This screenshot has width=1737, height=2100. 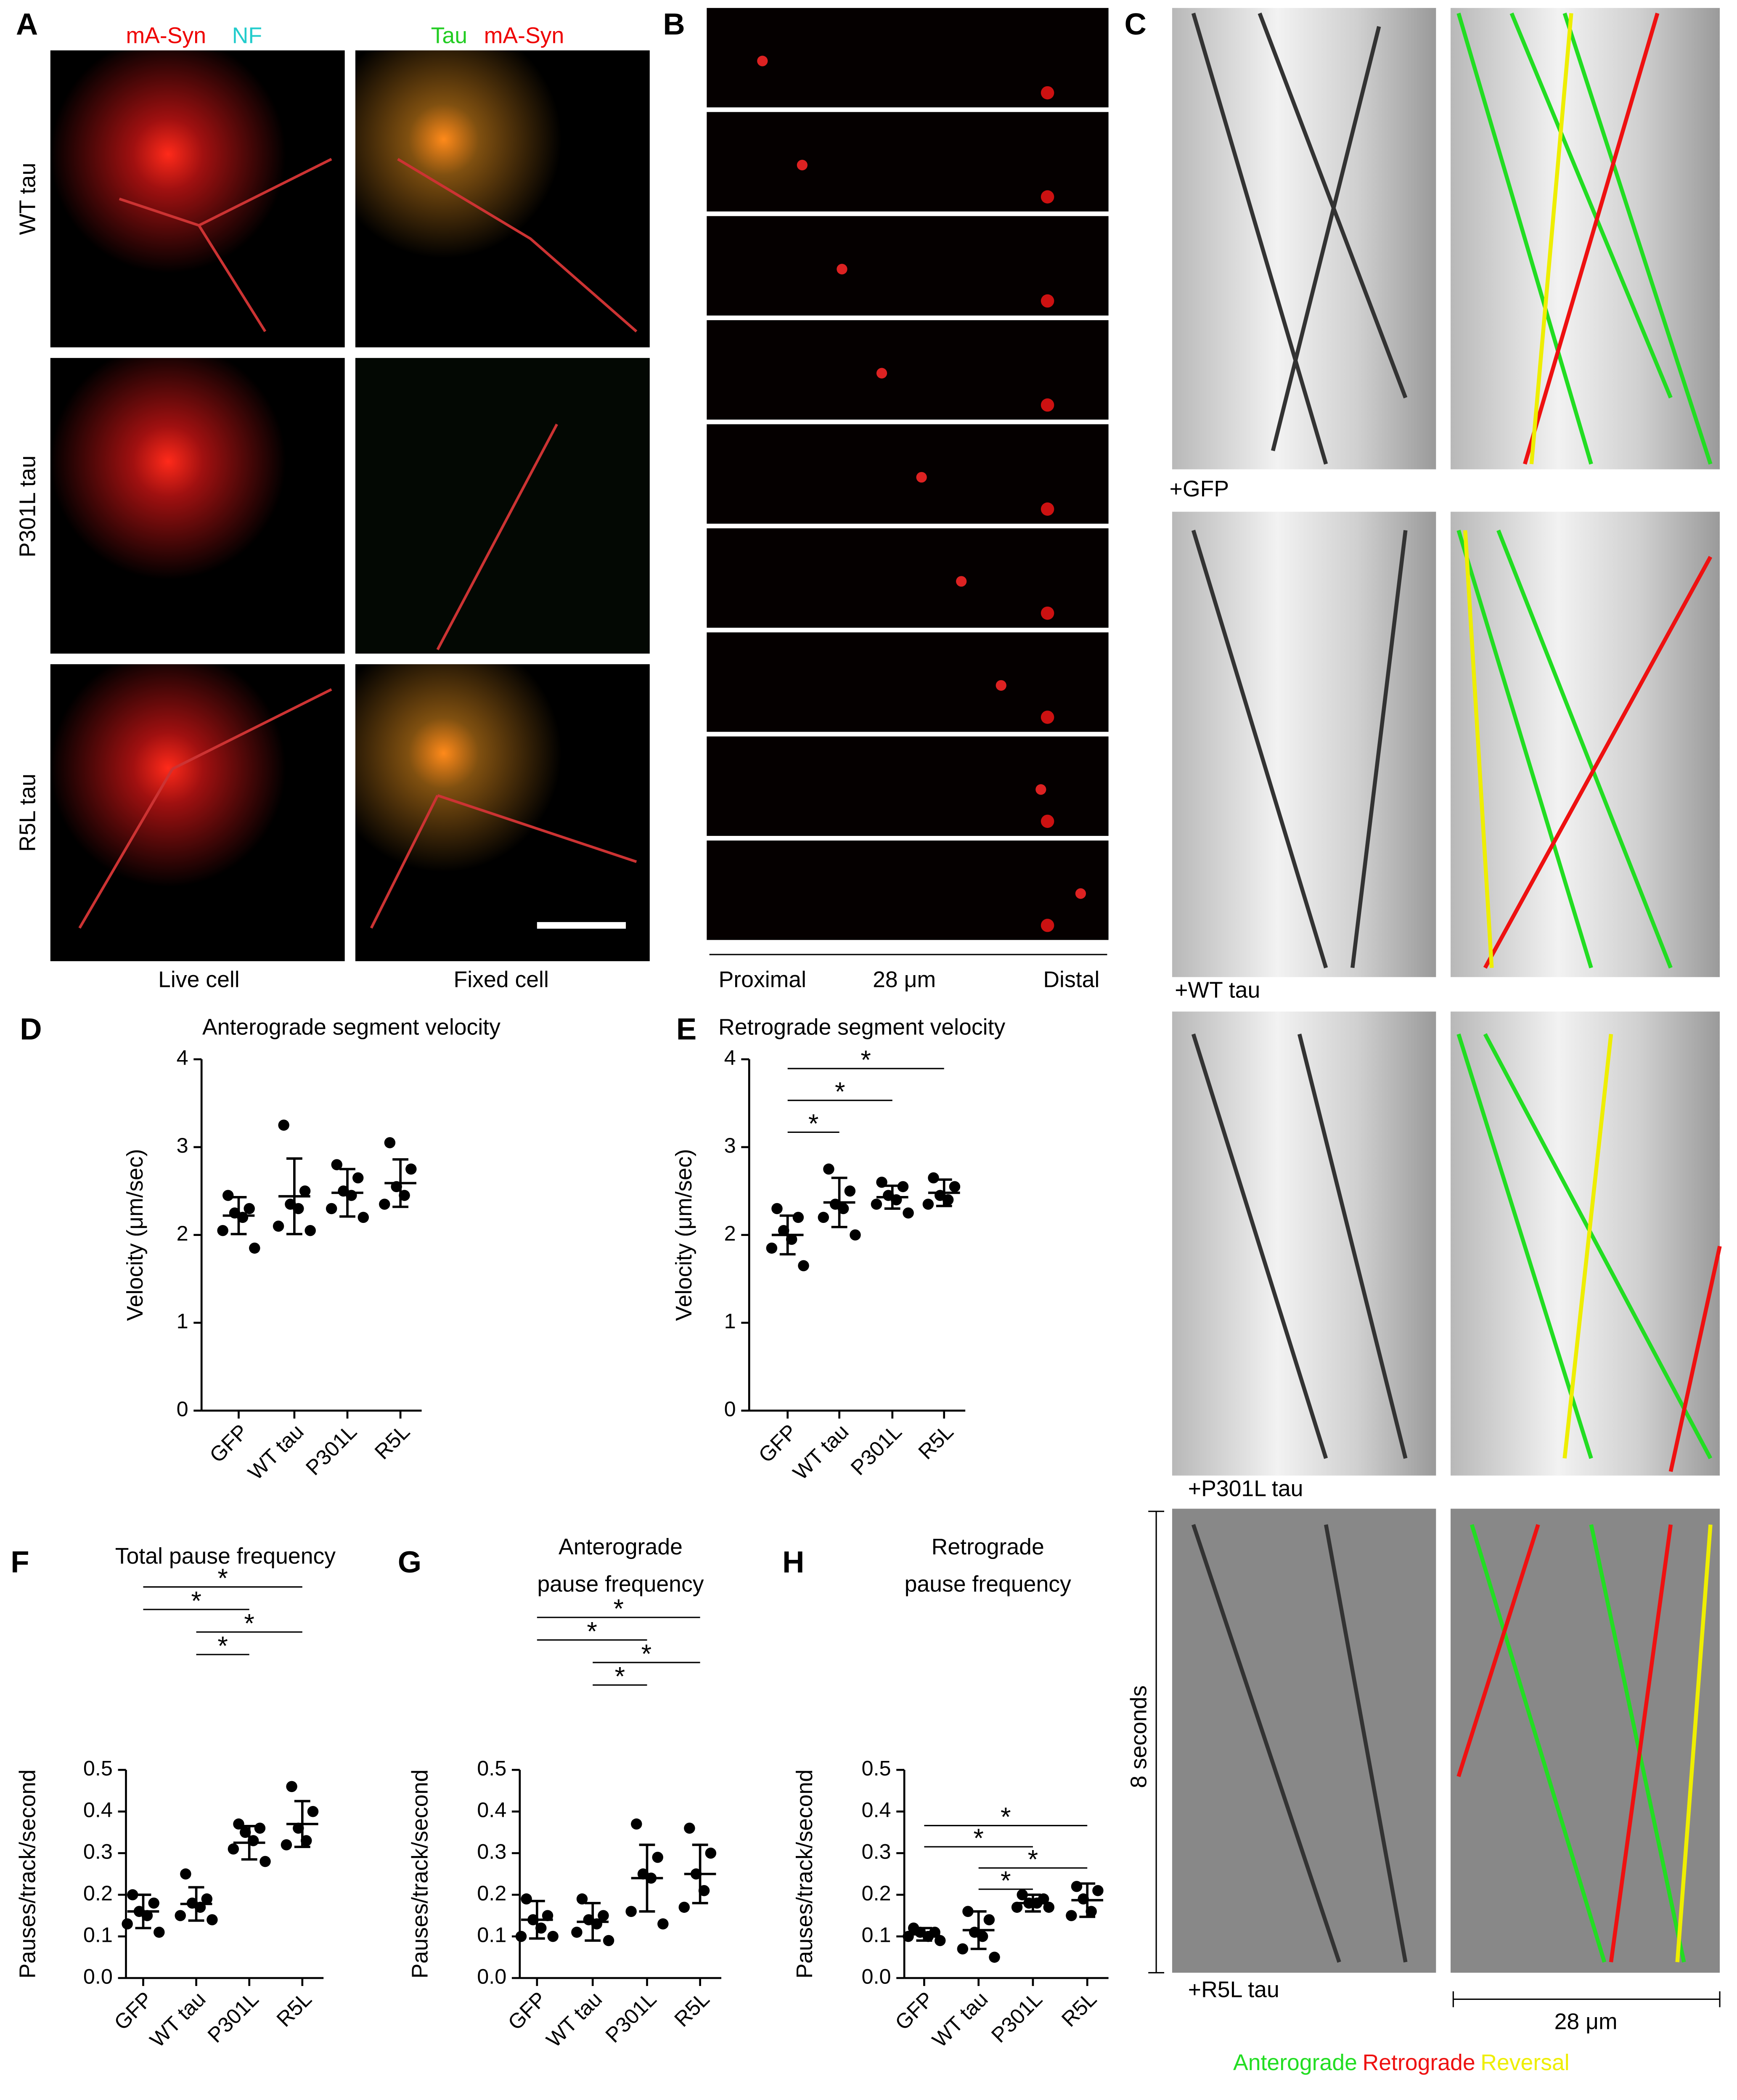 What do you see at coordinates (1525, 2062) in the screenshot?
I see `legend-label: Reversal` at bounding box center [1525, 2062].